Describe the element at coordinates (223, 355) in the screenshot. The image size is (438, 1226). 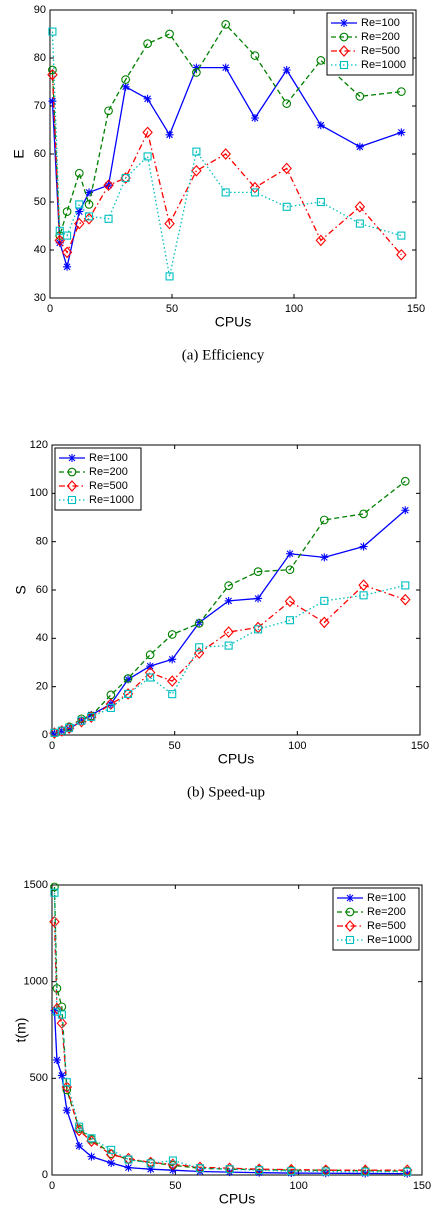
I see `caption: (a) Efficiency` at that location.